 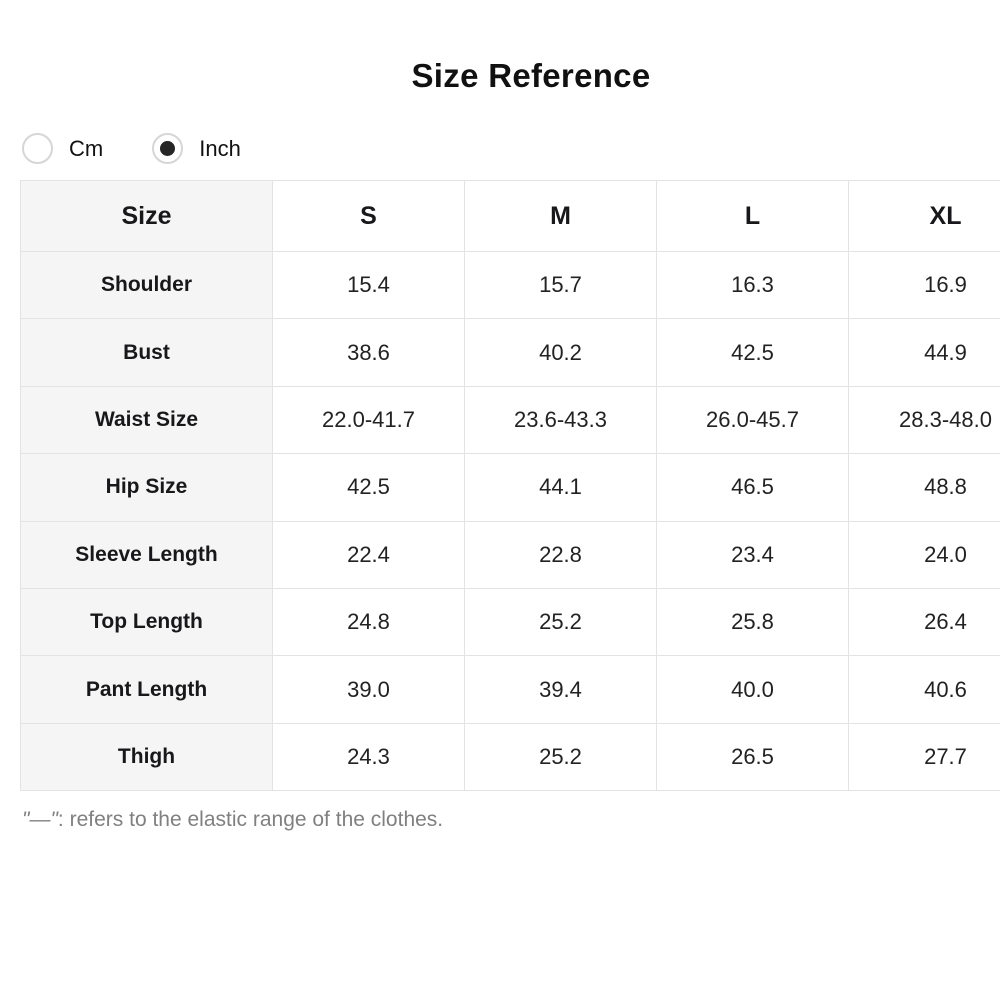 I want to click on measurement-cell: 44.1, so click(x=560, y=487).